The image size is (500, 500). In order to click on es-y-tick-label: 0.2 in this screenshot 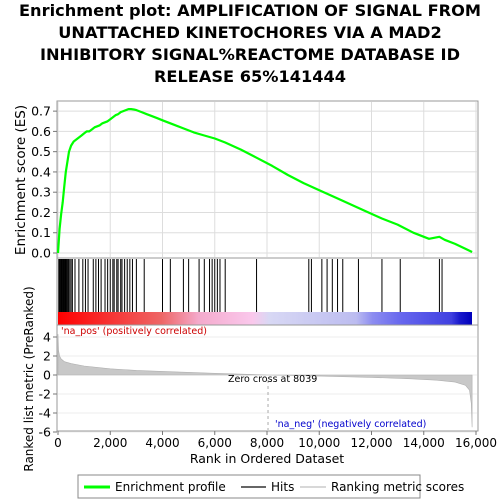, I will do `click(41, 212)`.